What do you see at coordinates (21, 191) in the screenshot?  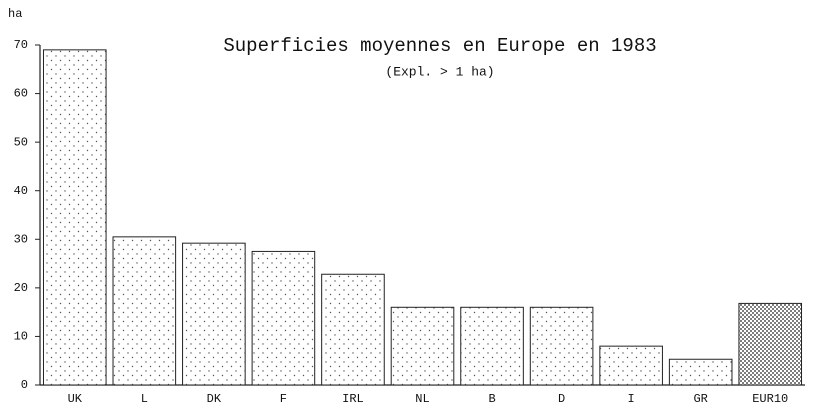 I see `y-tick-label: 40` at bounding box center [21, 191].